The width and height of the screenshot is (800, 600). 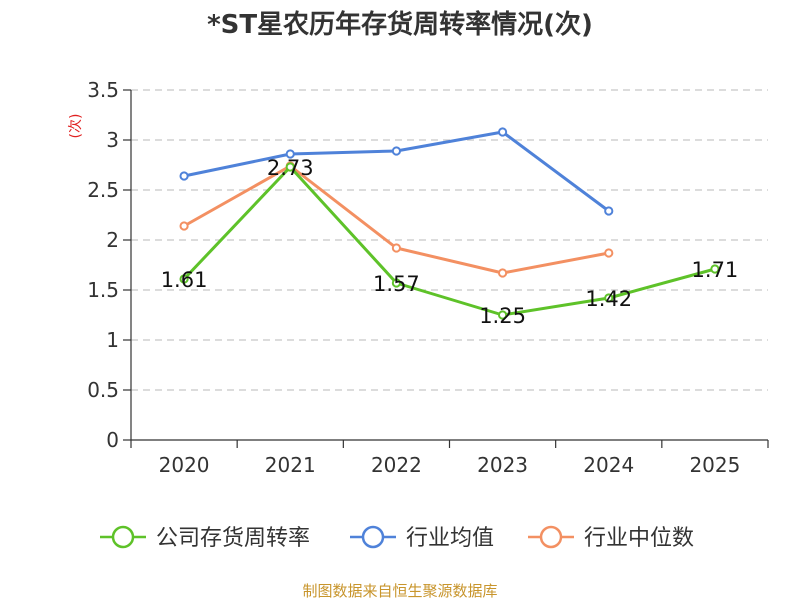 I want to click on x-tick-label: 2024, so click(x=608, y=465).